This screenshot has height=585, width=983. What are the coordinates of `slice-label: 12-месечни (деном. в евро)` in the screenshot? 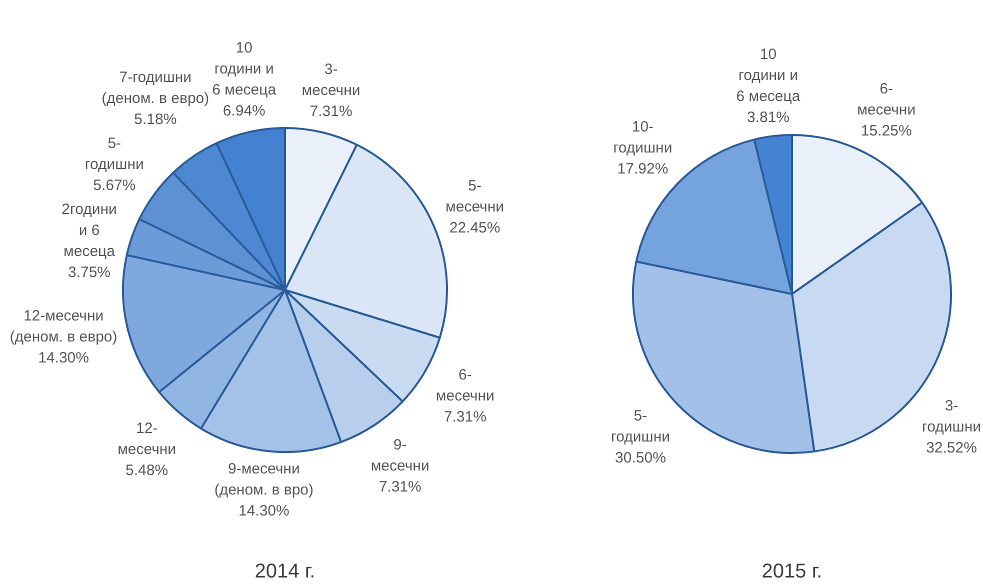 It's located at (64, 326).